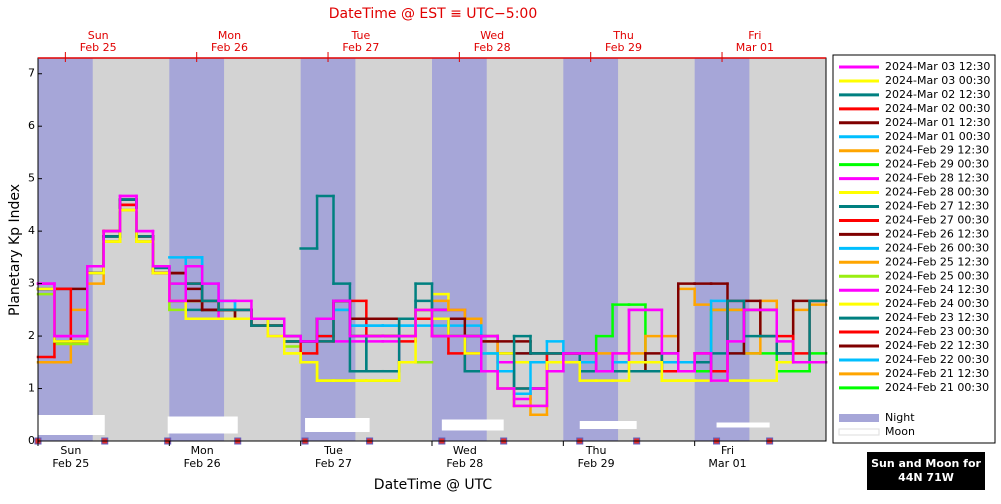 Image resolution: width=1001 pixels, height=504 pixels. What do you see at coordinates (937, 387) in the screenshot?
I see `legend-label: 2024-Feb 21 00:30` at bounding box center [937, 387].